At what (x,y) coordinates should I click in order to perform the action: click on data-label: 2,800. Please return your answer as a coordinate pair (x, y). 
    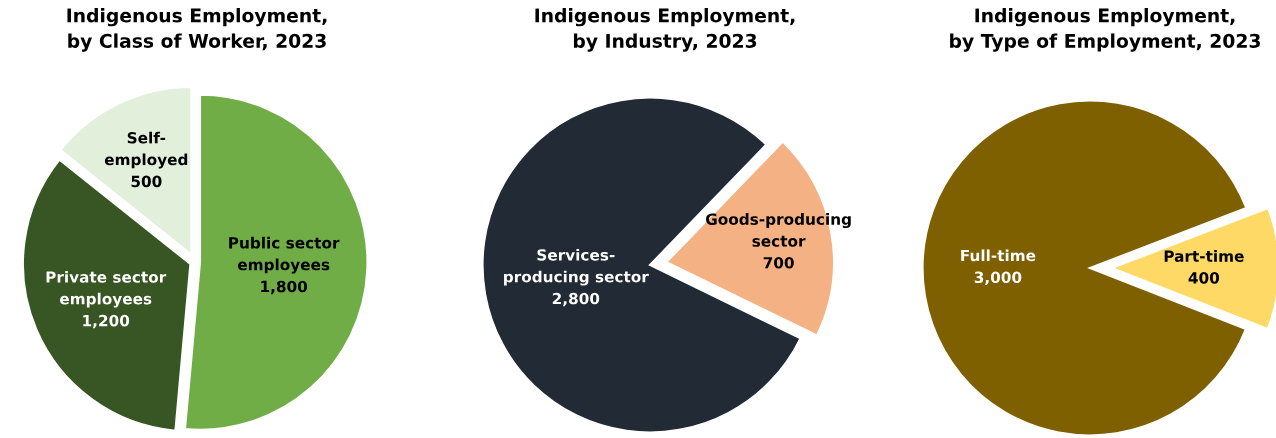
    Looking at the image, I should click on (576, 299).